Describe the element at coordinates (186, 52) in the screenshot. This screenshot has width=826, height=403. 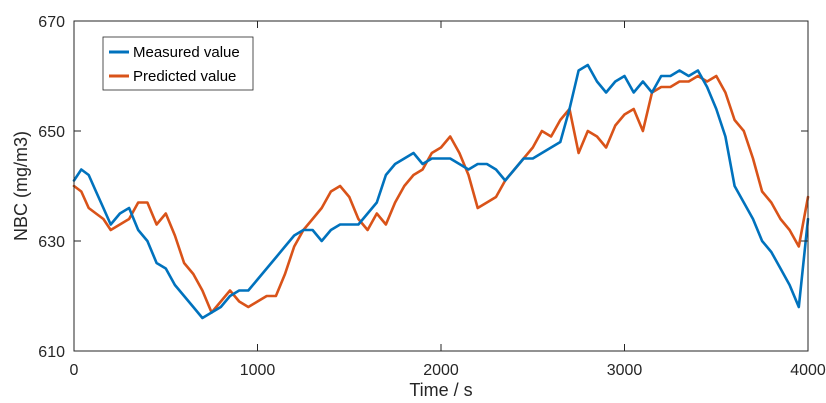
I see `legend-label-measured: Measured value` at that location.